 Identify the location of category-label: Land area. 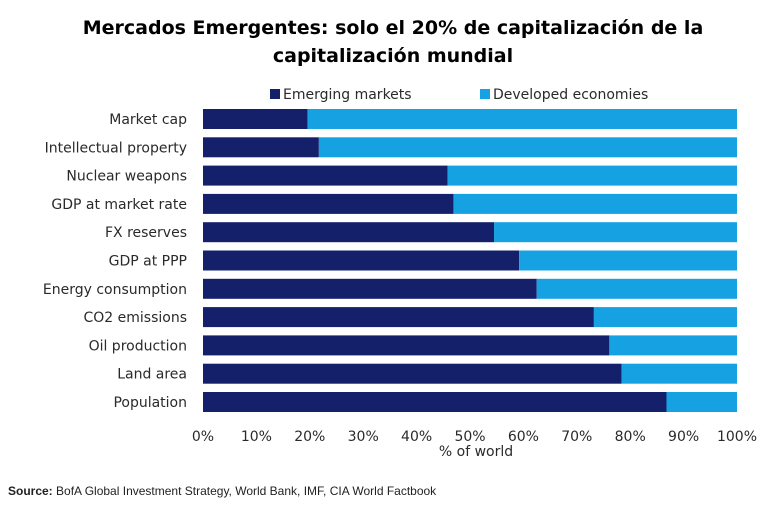
(152, 375).